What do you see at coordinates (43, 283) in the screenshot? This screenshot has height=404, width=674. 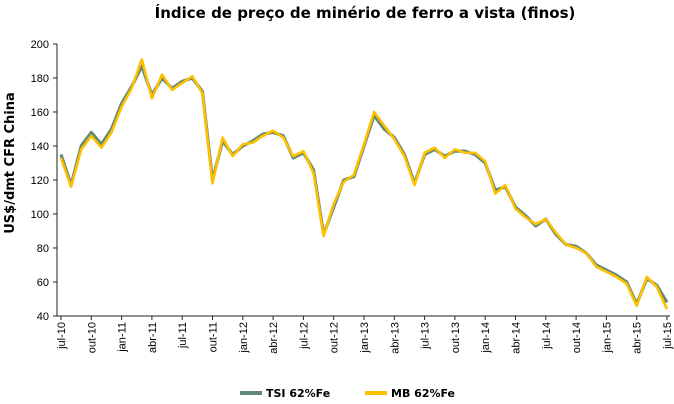 I see `y-tick-label: 60` at bounding box center [43, 283].